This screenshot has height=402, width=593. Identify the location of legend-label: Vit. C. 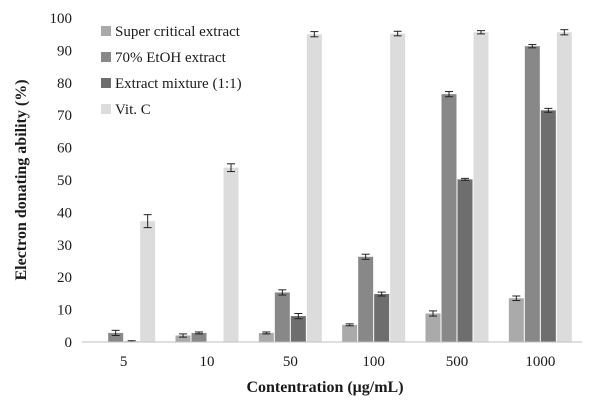
(133, 110).